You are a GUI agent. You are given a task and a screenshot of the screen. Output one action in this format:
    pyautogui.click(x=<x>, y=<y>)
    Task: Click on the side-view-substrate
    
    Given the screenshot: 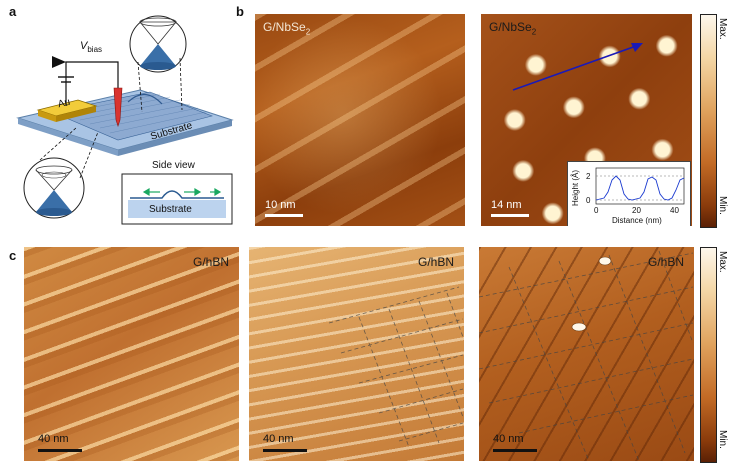 What is the action you would take?
    pyautogui.click(x=177, y=209)
    